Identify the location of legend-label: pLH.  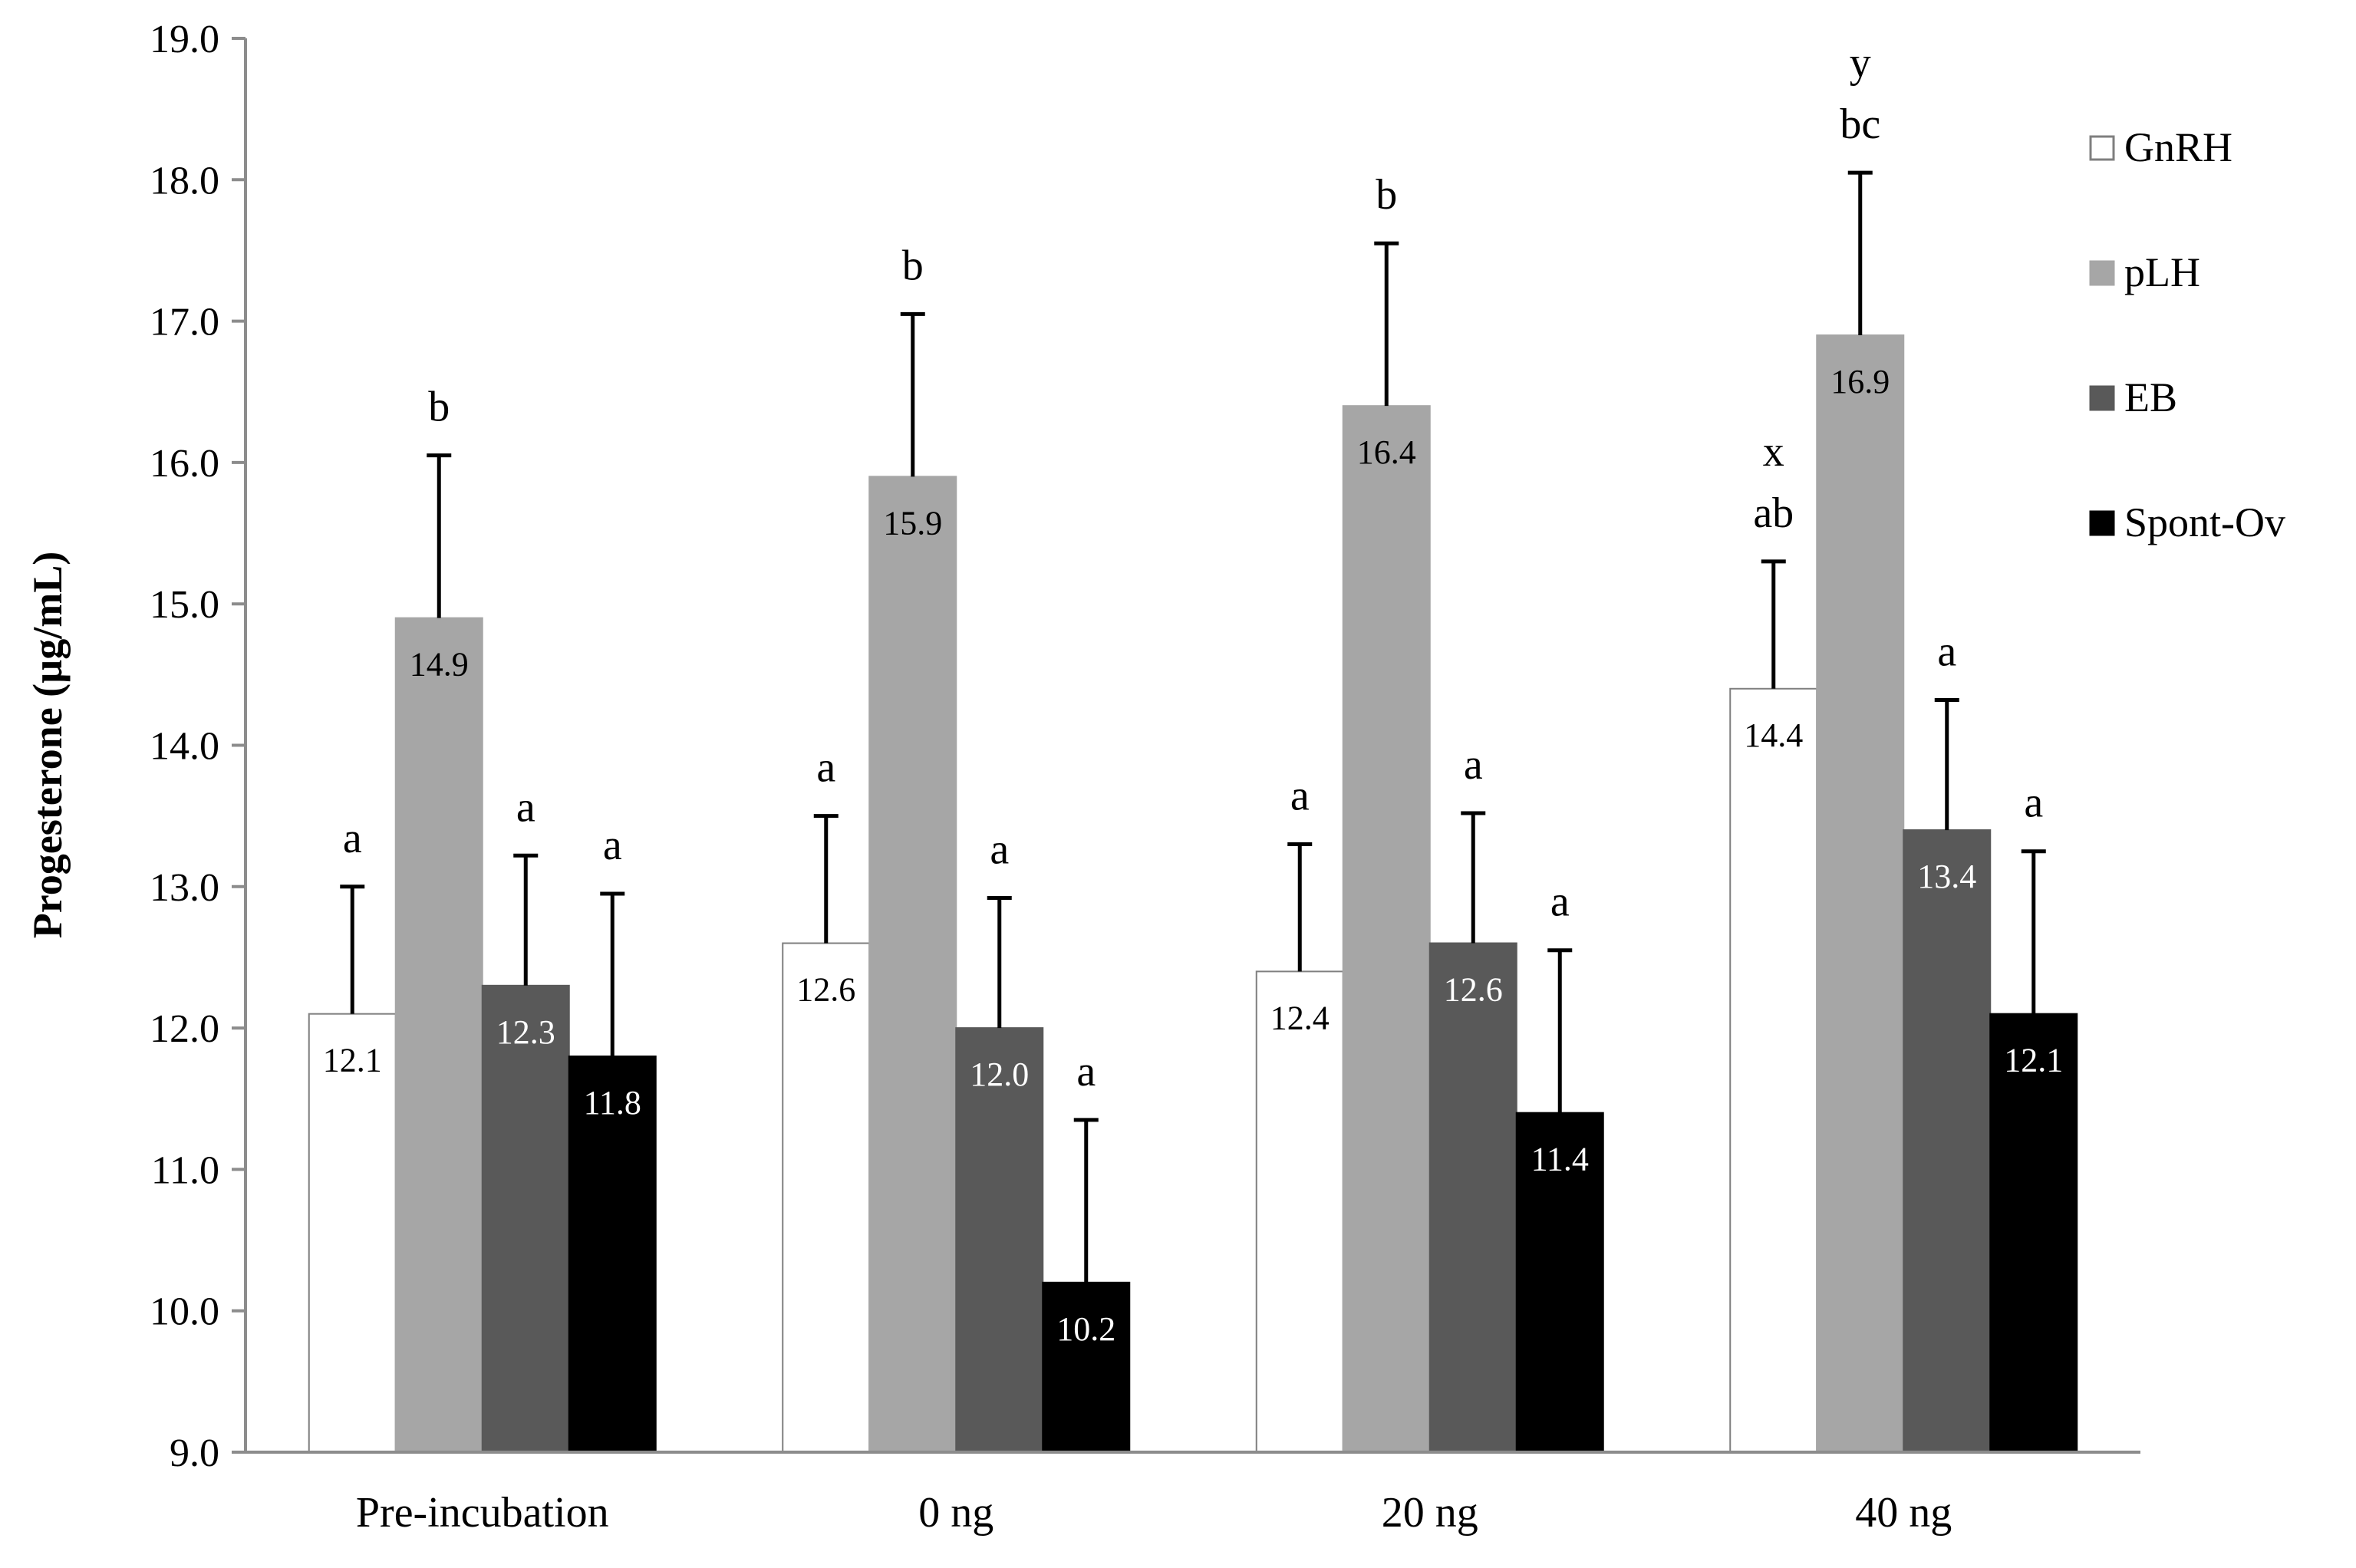
(2162, 272).